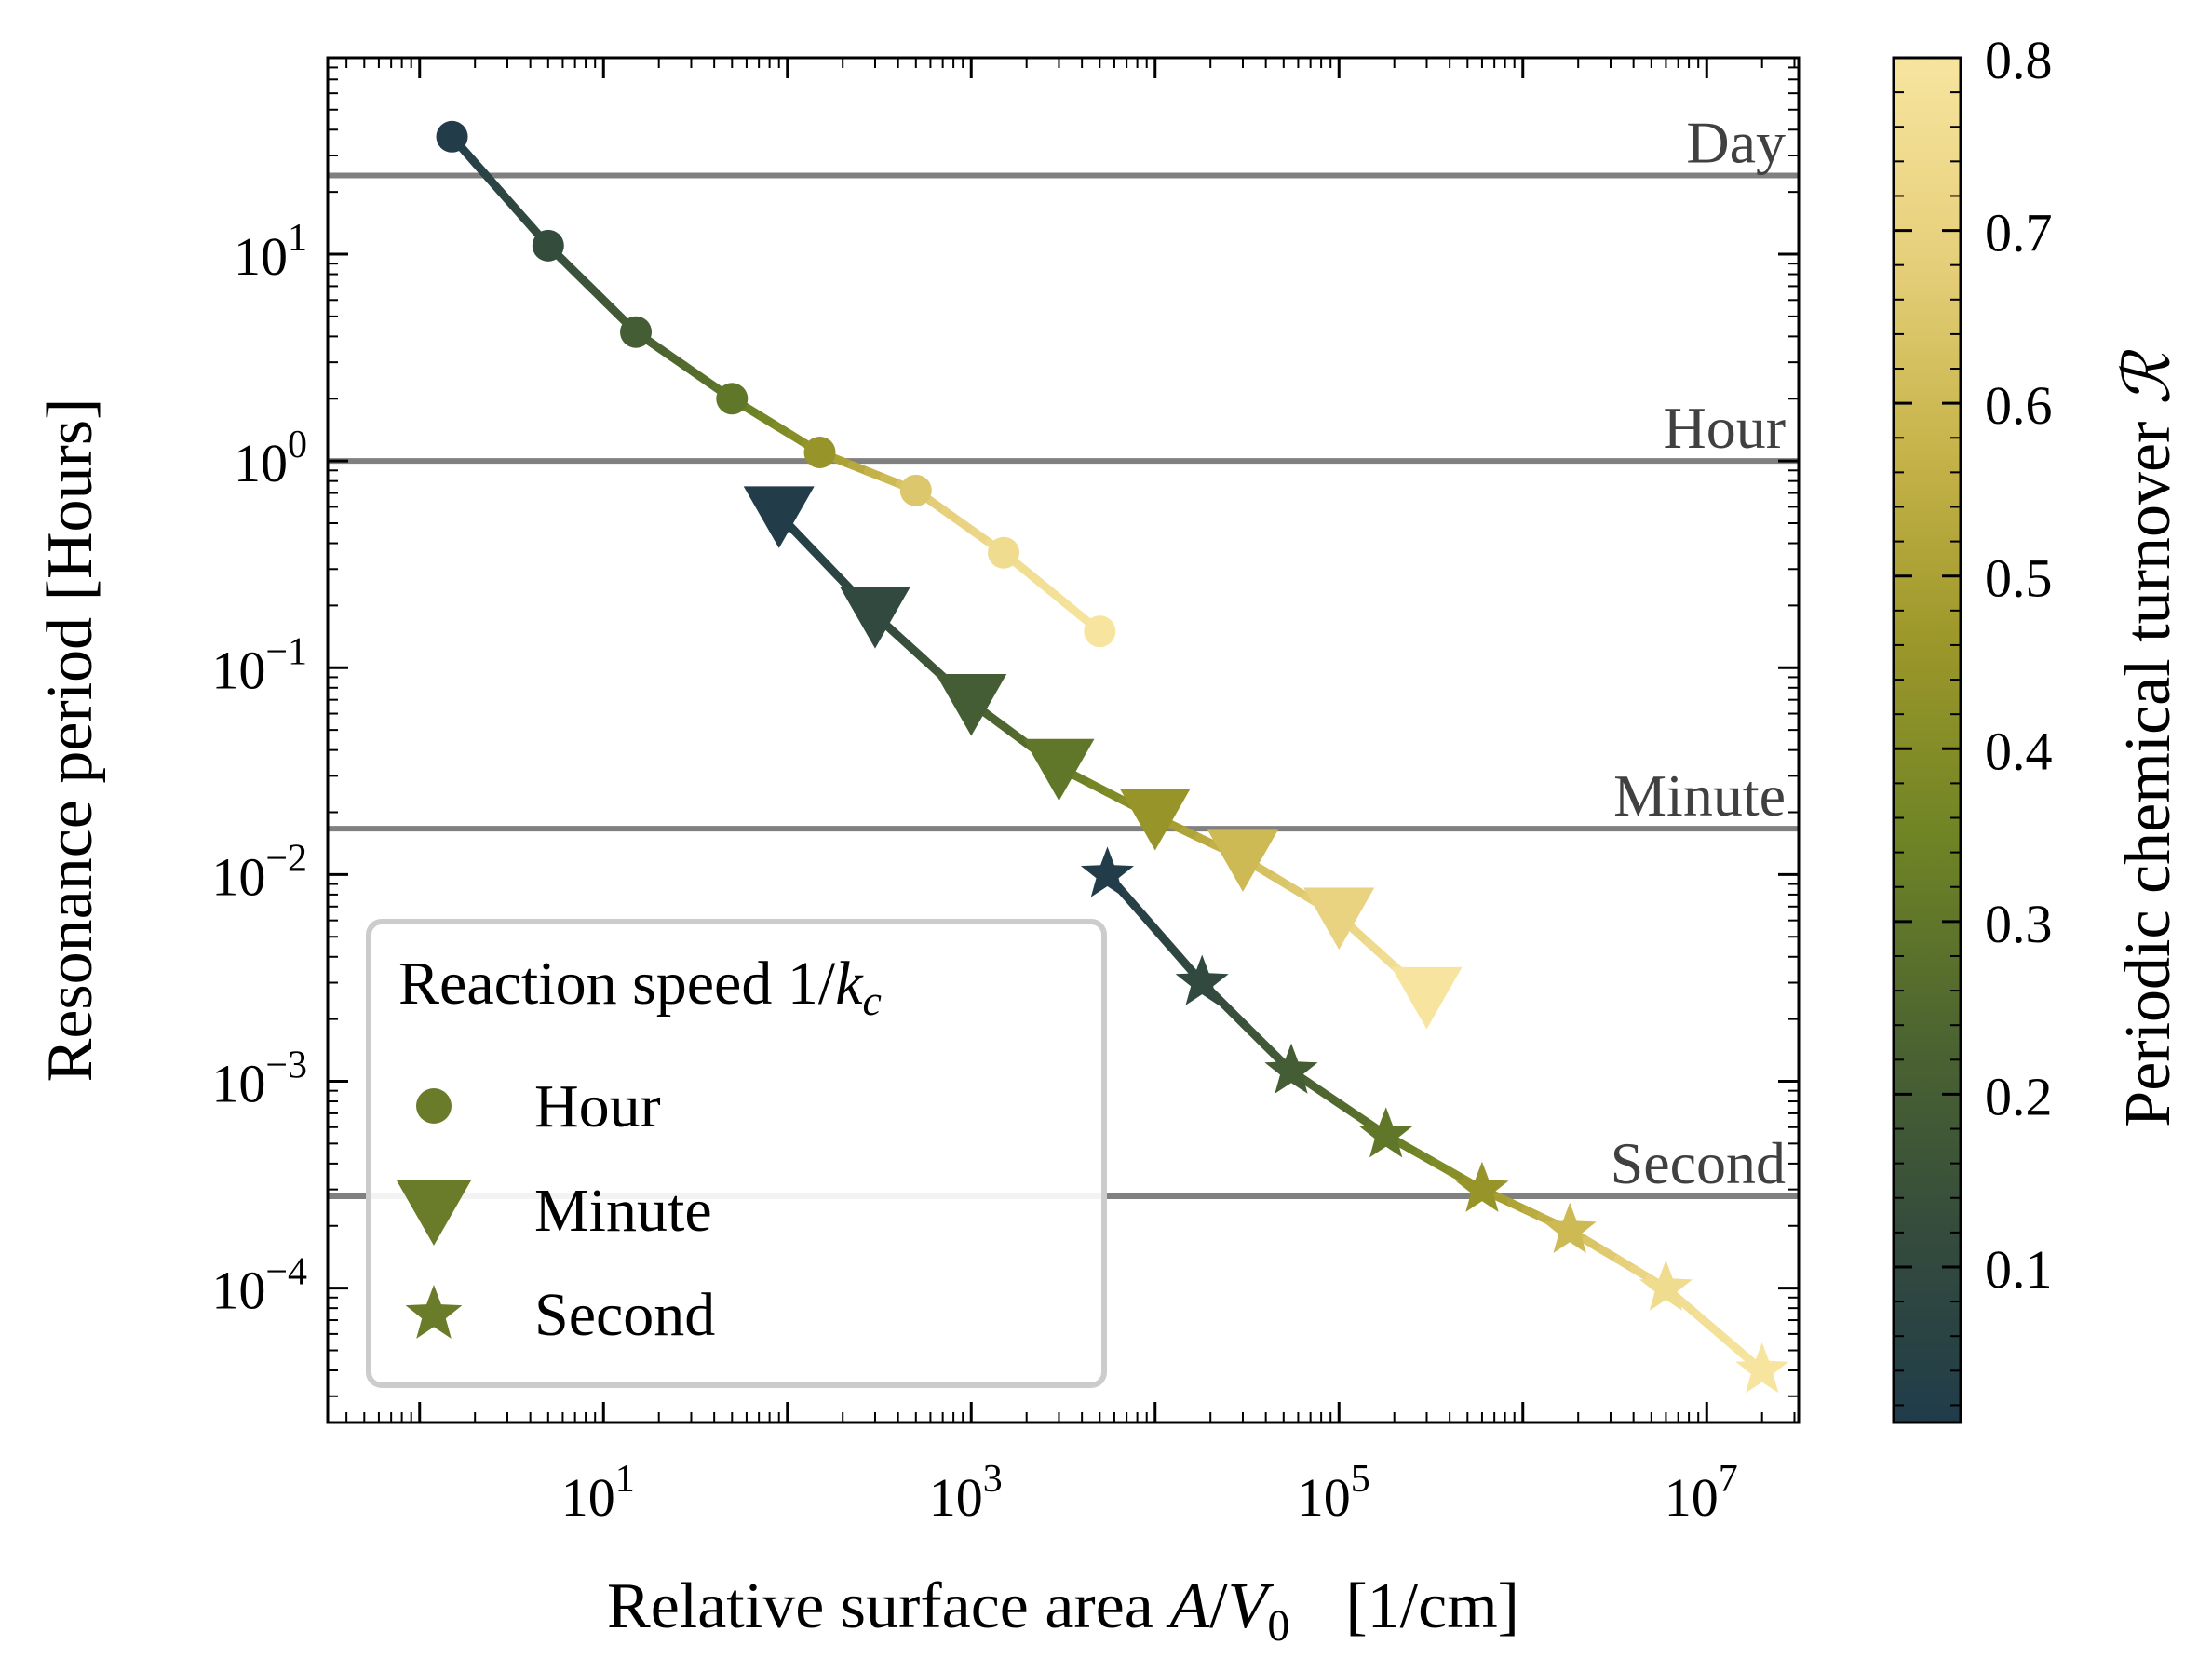 Image resolution: width=2212 pixels, height=1672 pixels. Describe the element at coordinates (70, 740) in the screenshot. I see `y-axis-title: Resonance period [Hours]` at that location.